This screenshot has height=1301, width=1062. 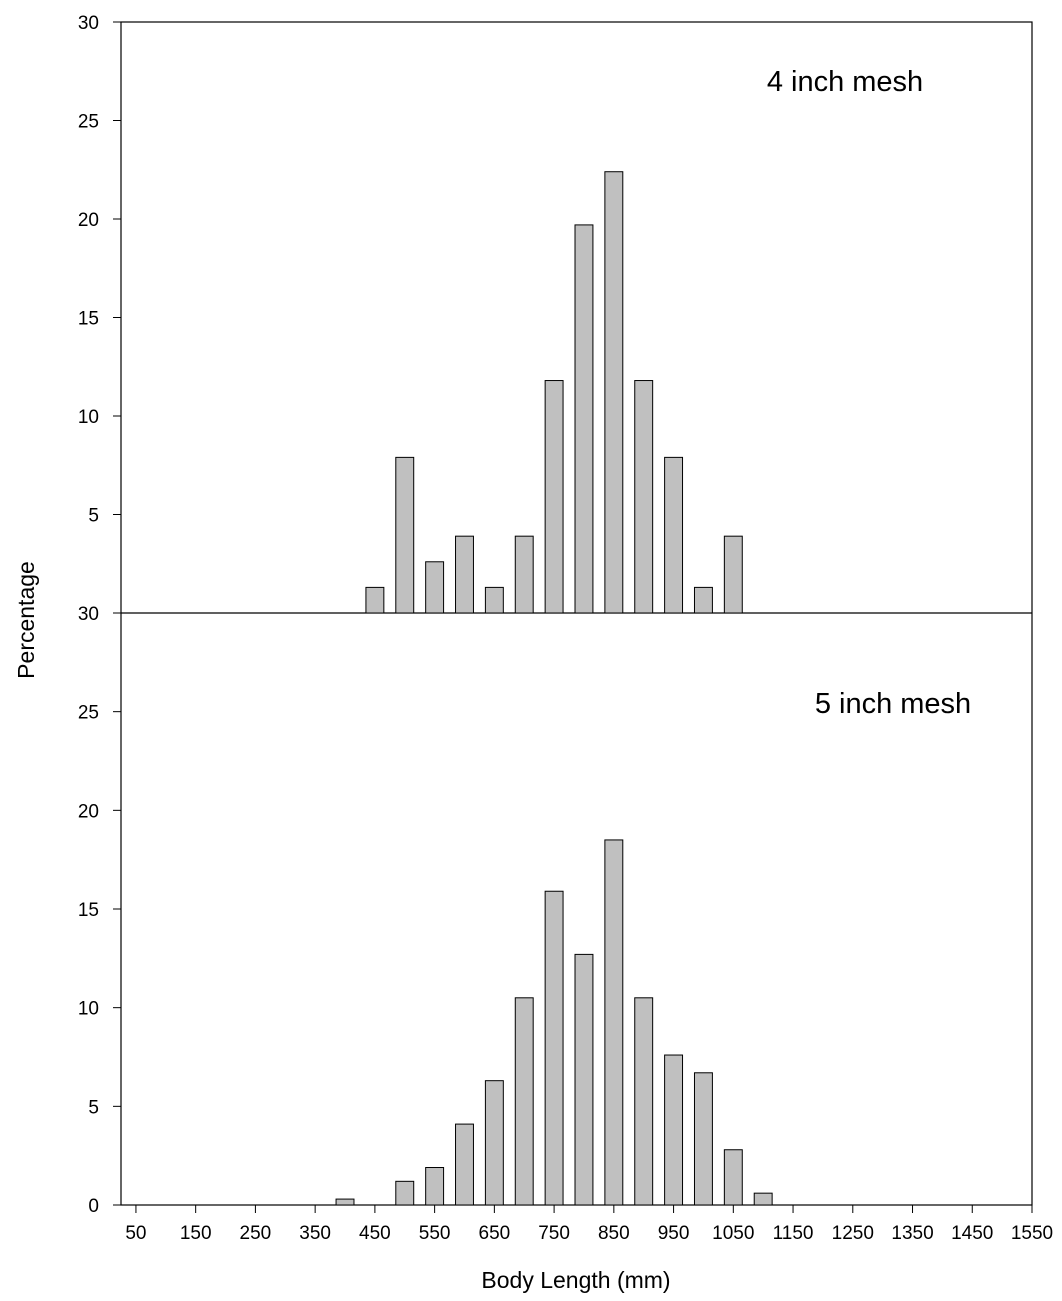 What do you see at coordinates (88, 122) in the screenshot?
I see `ytick-label-top-25: 25` at bounding box center [88, 122].